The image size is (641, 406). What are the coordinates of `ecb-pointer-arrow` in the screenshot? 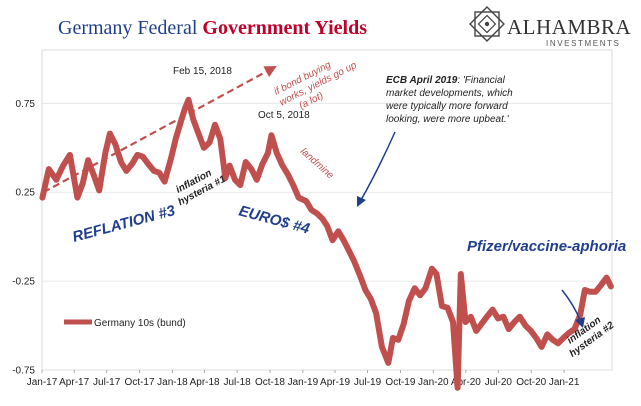 It's located at (376, 169).